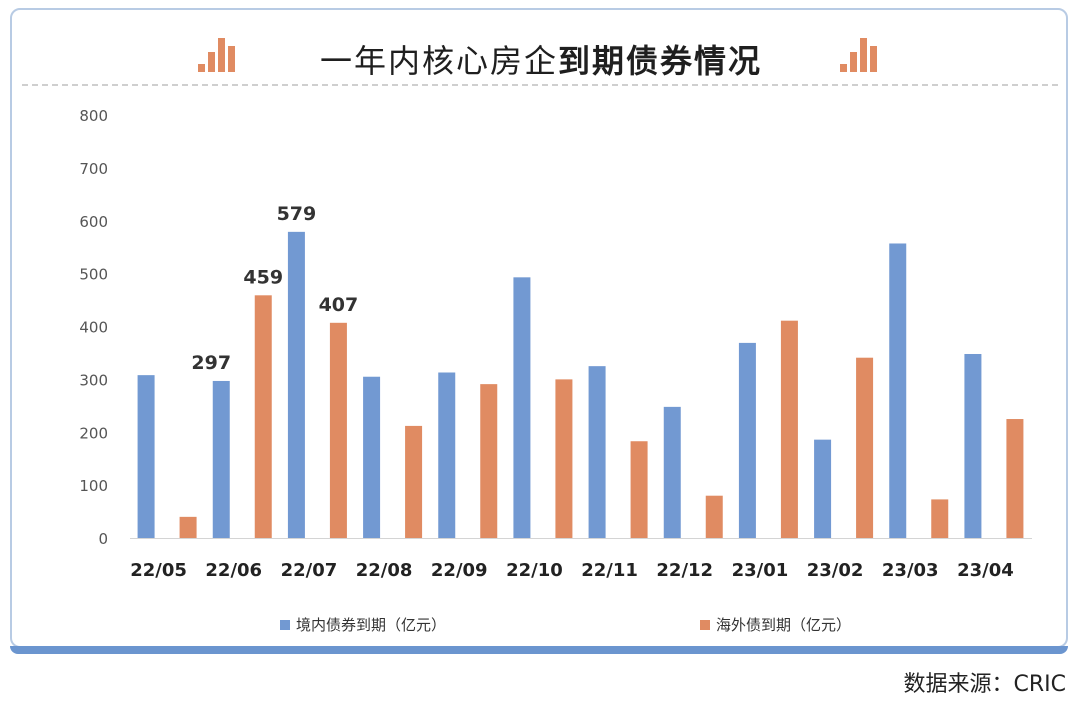 This screenshot has height=705, width=1080. I want to click on data-label: 459, so click(263, 277).